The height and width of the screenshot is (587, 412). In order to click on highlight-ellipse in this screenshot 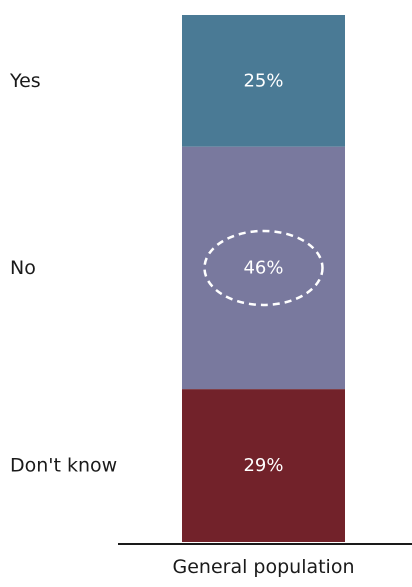, I will do `click(263, 268)`.